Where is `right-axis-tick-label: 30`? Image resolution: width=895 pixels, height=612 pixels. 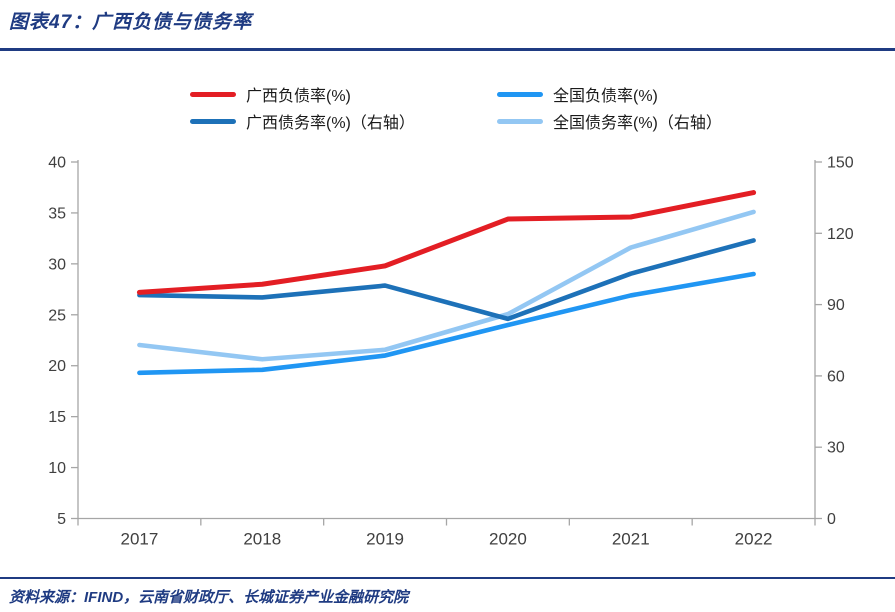
right-axis-tick-label: 30 is located at coordinates (836, 448).